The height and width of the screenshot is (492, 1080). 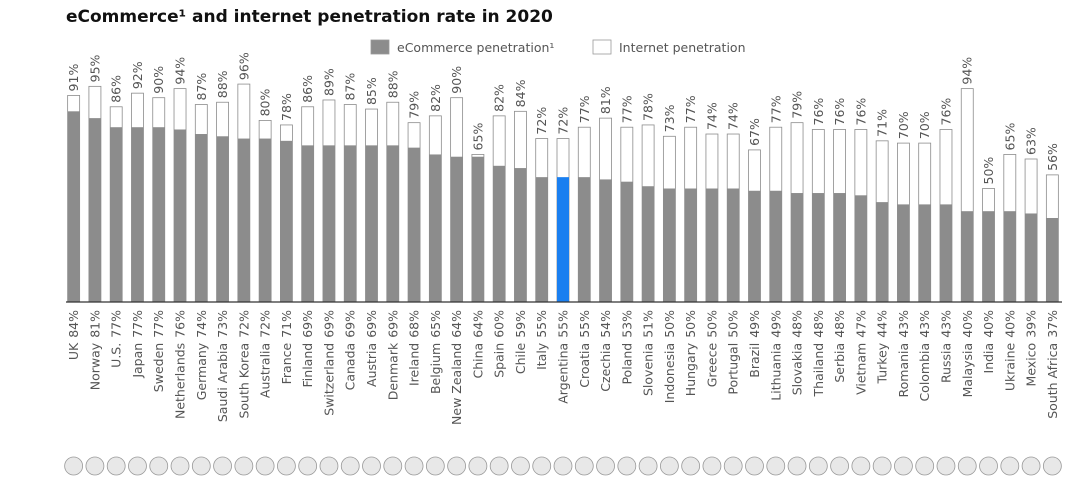 I want to click on internet-value-label: 86%, so click(x=307, y=89).